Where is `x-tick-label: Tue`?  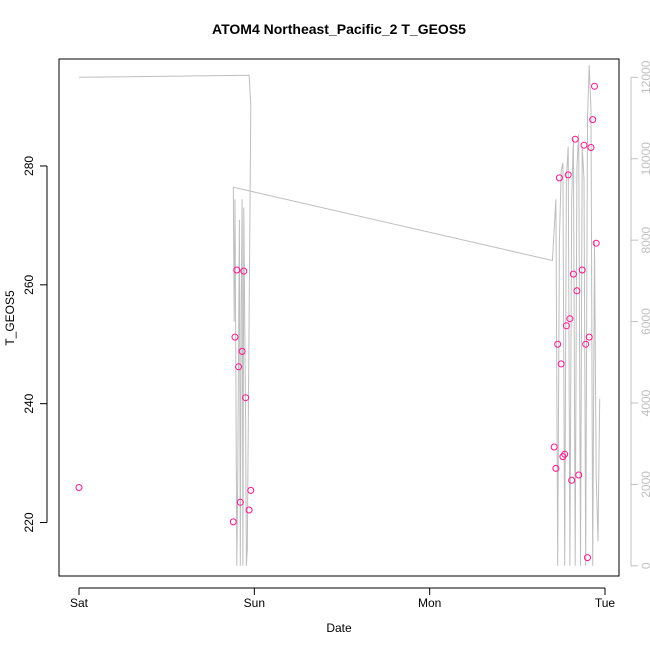 x-tick-label: Tue is located at coordinates (605, 603).